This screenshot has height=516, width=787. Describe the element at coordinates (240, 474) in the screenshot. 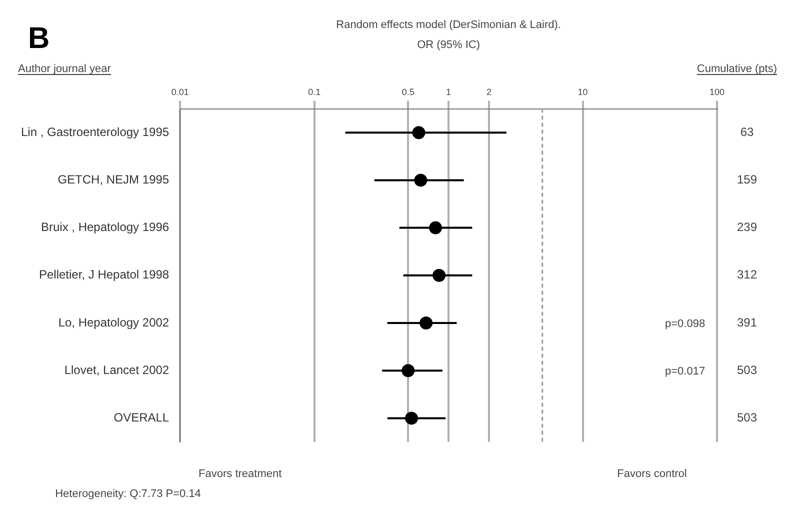

I see `text: Favors treatment` at that location.